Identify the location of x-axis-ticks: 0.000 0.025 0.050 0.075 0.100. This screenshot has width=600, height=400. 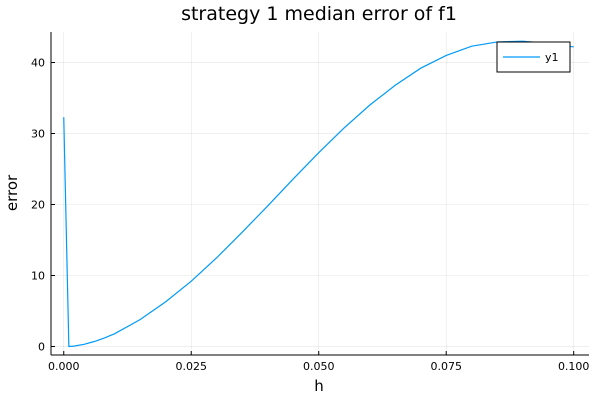
(318, 362).